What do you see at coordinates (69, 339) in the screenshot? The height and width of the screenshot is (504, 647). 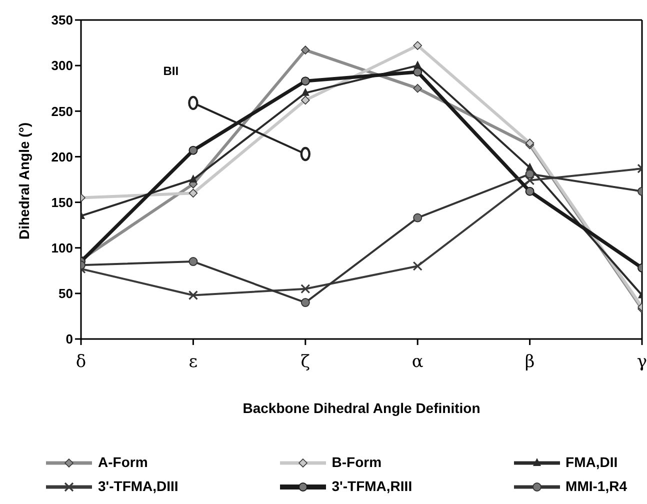 I see `y-tick-label: 0` at bounding box center [69, 339].